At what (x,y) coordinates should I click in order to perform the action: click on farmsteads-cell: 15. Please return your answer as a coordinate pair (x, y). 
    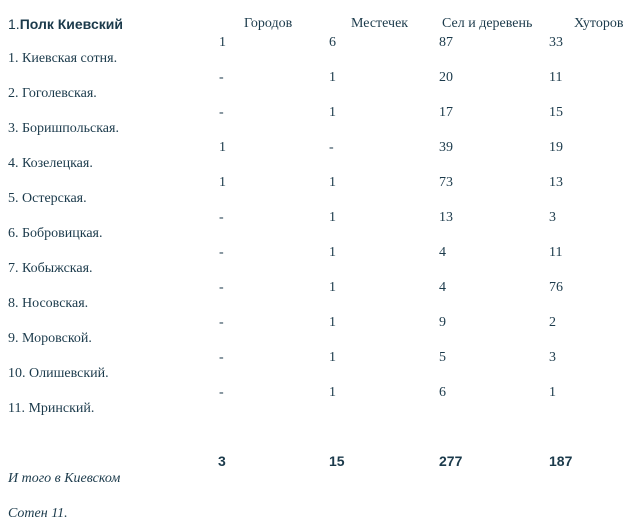
    Looking at the image, I should click on (556, 112).